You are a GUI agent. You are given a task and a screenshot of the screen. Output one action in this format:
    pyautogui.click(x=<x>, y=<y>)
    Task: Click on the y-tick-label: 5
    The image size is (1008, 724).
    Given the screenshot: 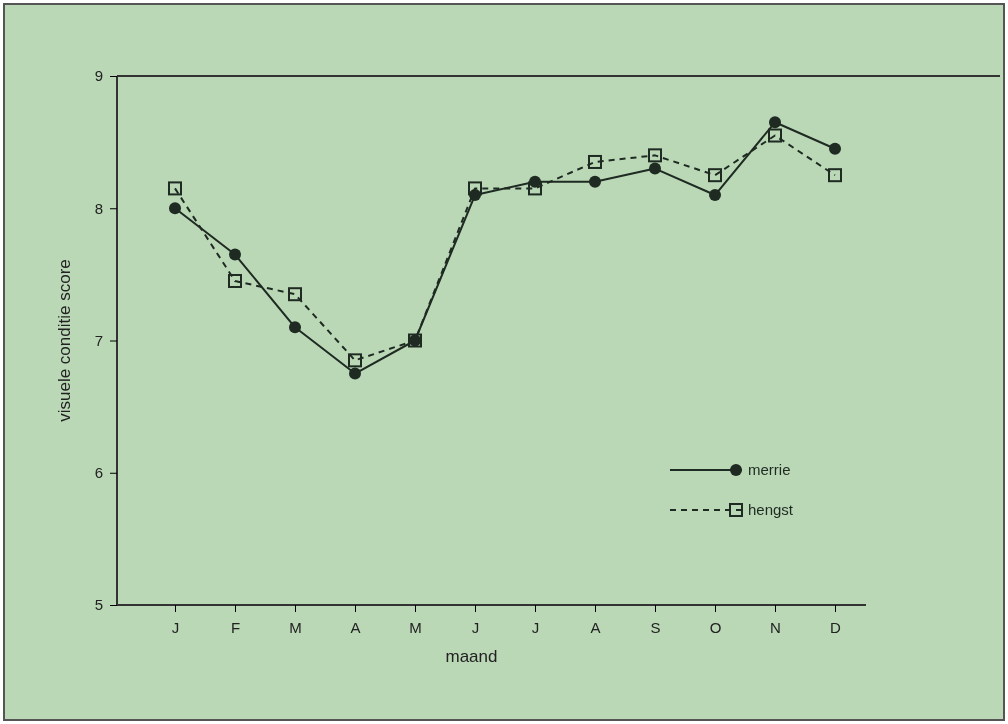 What is the action you would take?
    pyautogui.click(x=98, y=605)
    